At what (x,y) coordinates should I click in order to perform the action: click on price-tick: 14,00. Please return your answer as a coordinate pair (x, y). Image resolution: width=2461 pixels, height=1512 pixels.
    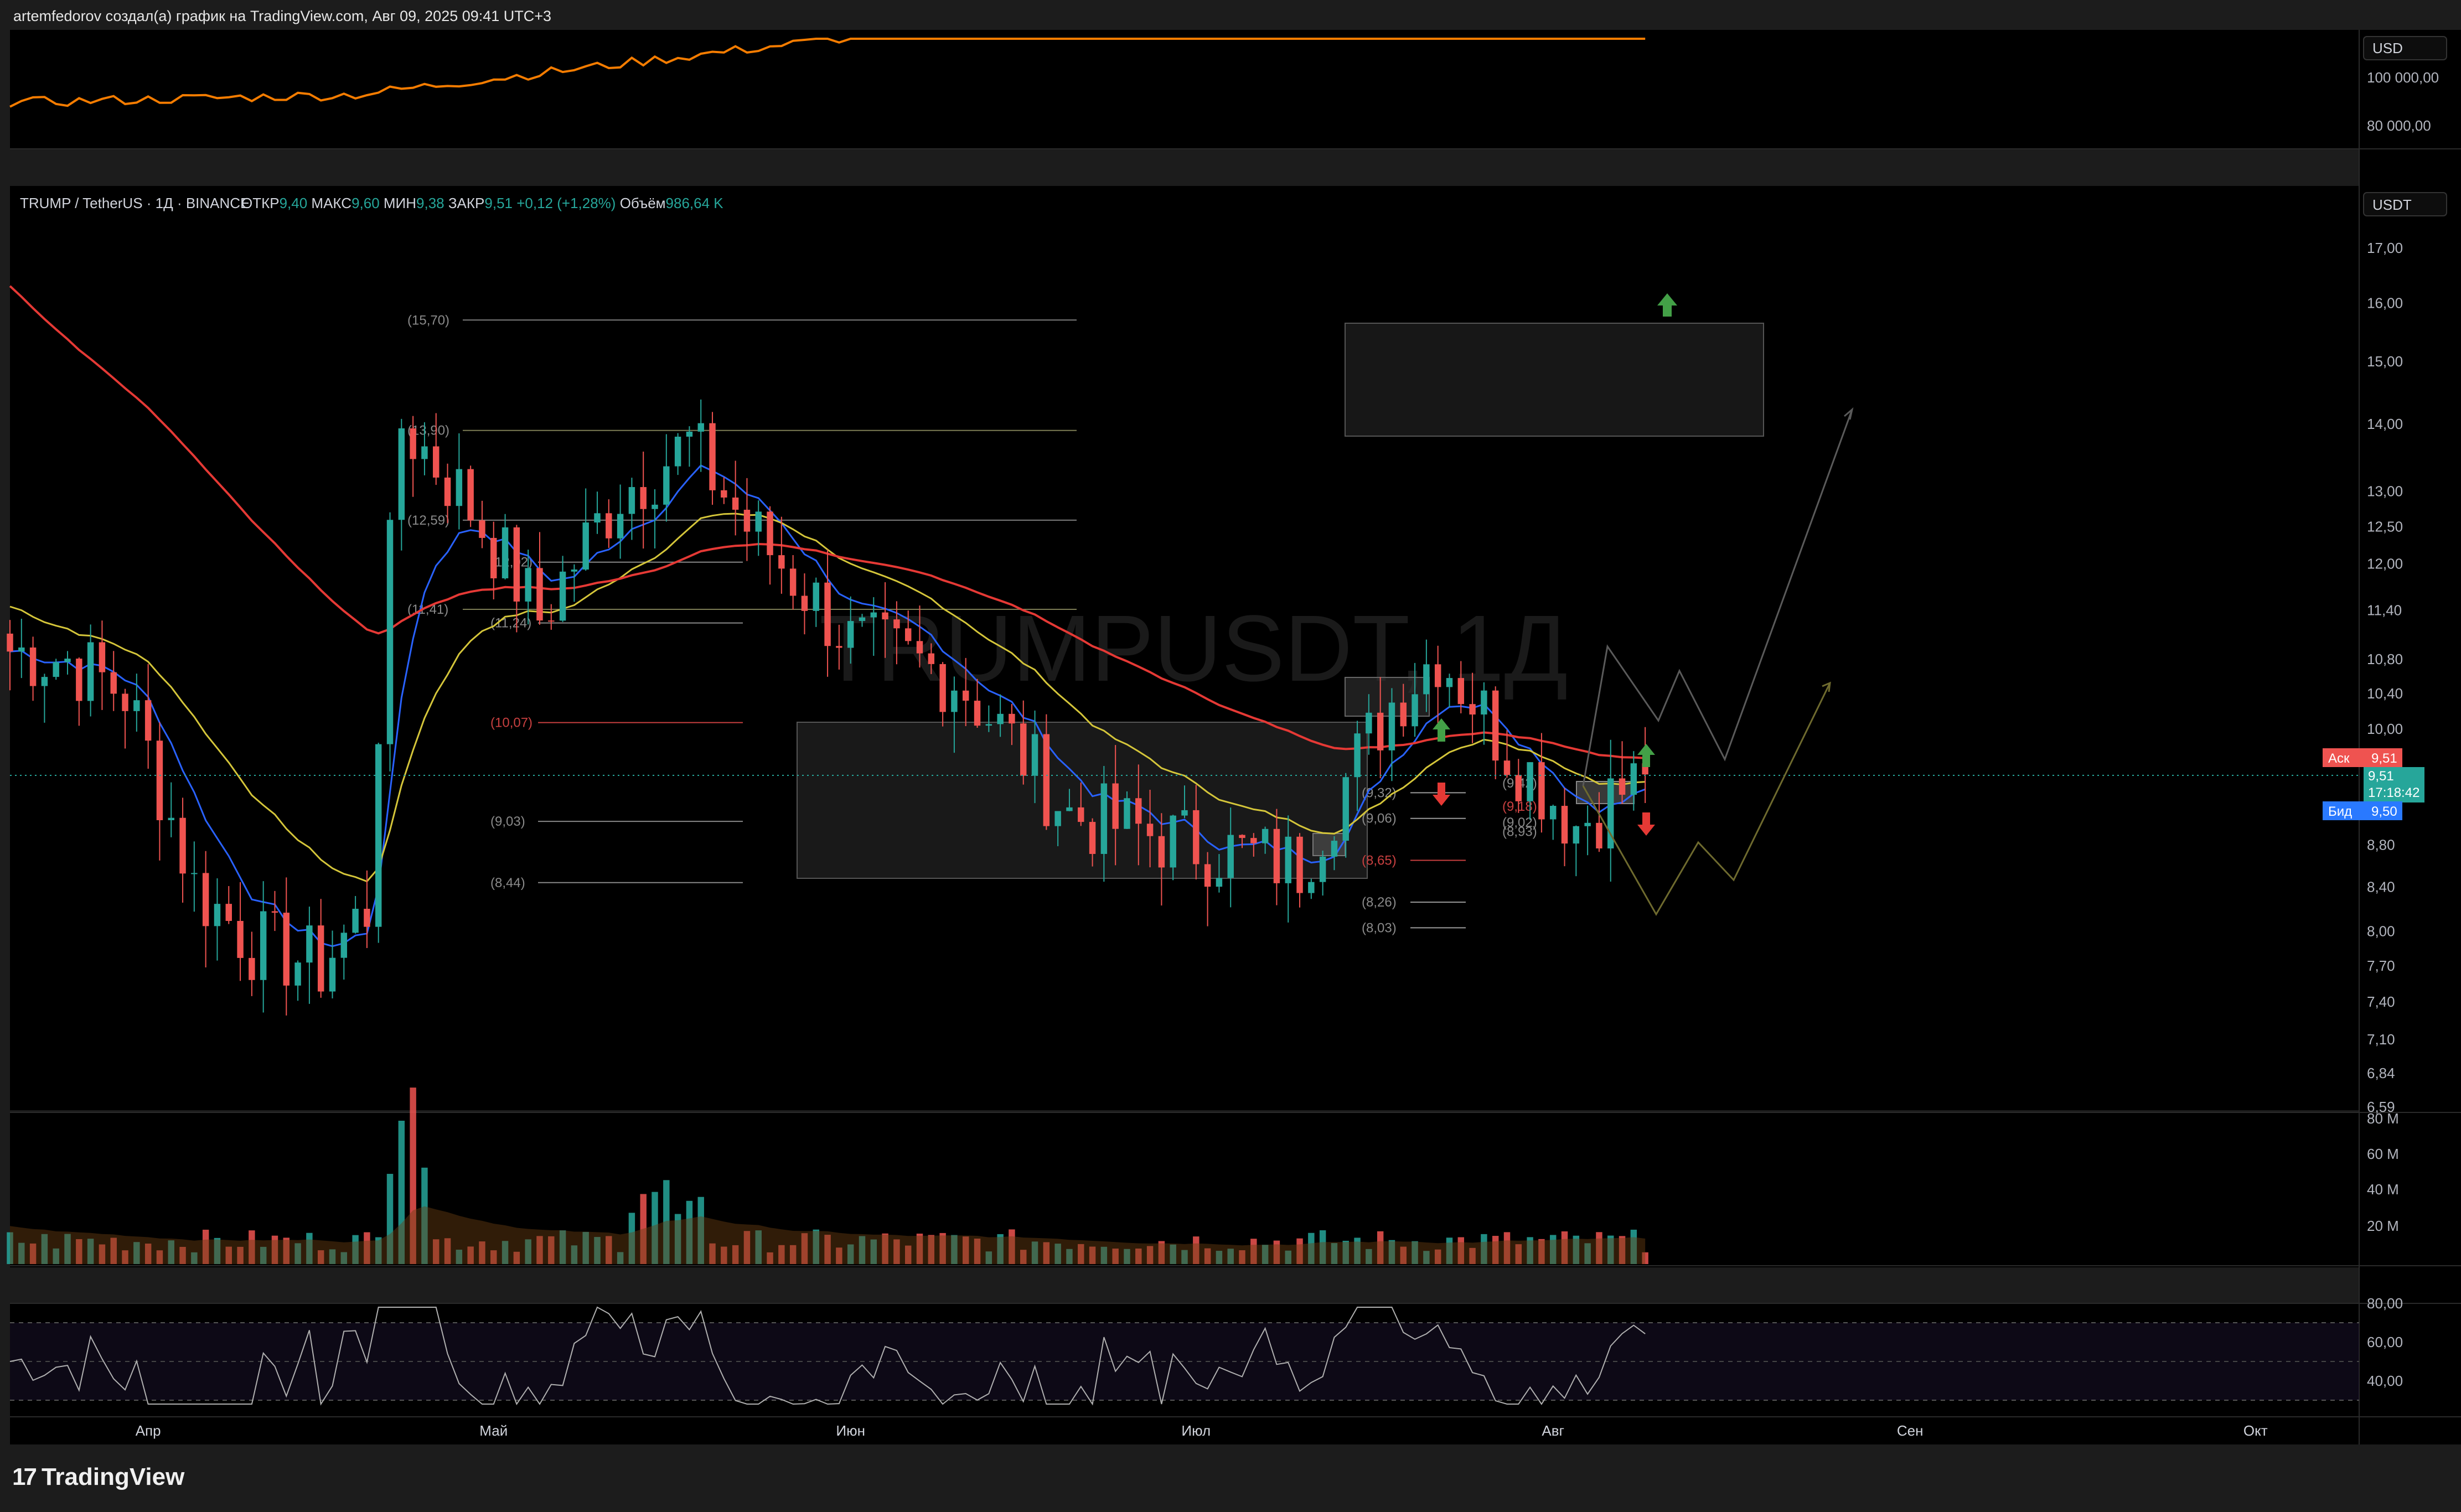
    Looking at the image, I should click on (2385, 424).